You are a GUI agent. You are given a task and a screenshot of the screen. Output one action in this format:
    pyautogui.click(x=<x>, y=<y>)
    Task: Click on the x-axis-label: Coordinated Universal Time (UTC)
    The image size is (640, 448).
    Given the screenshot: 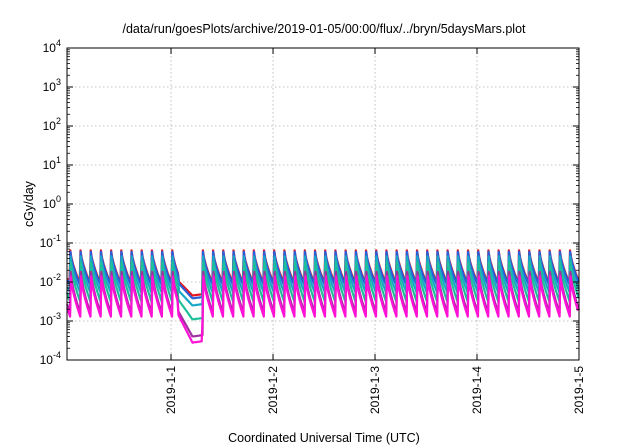 What is the action you would take?
    pyautogui.click(x=324, y=438)
    